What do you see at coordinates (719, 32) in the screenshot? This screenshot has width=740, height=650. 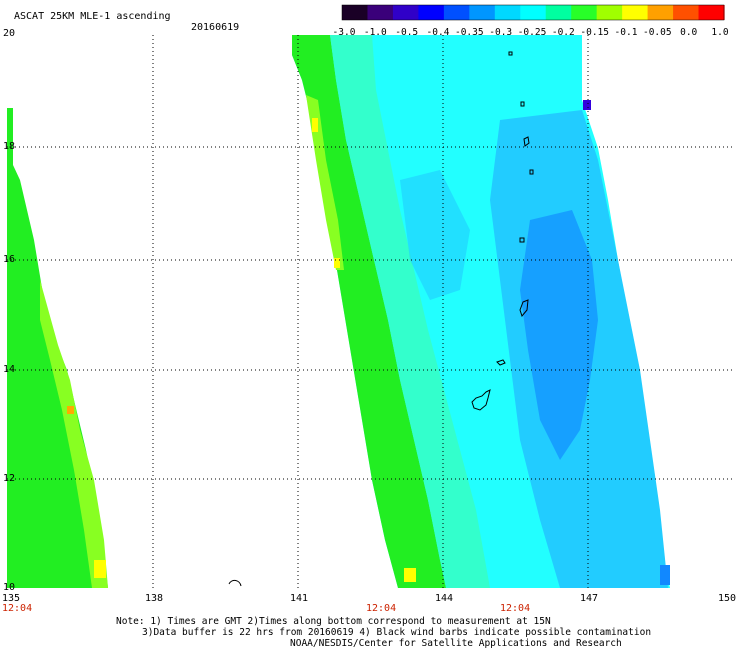 I see `colorbar-tick-label: 1.0` at bounding box center [719, 32].